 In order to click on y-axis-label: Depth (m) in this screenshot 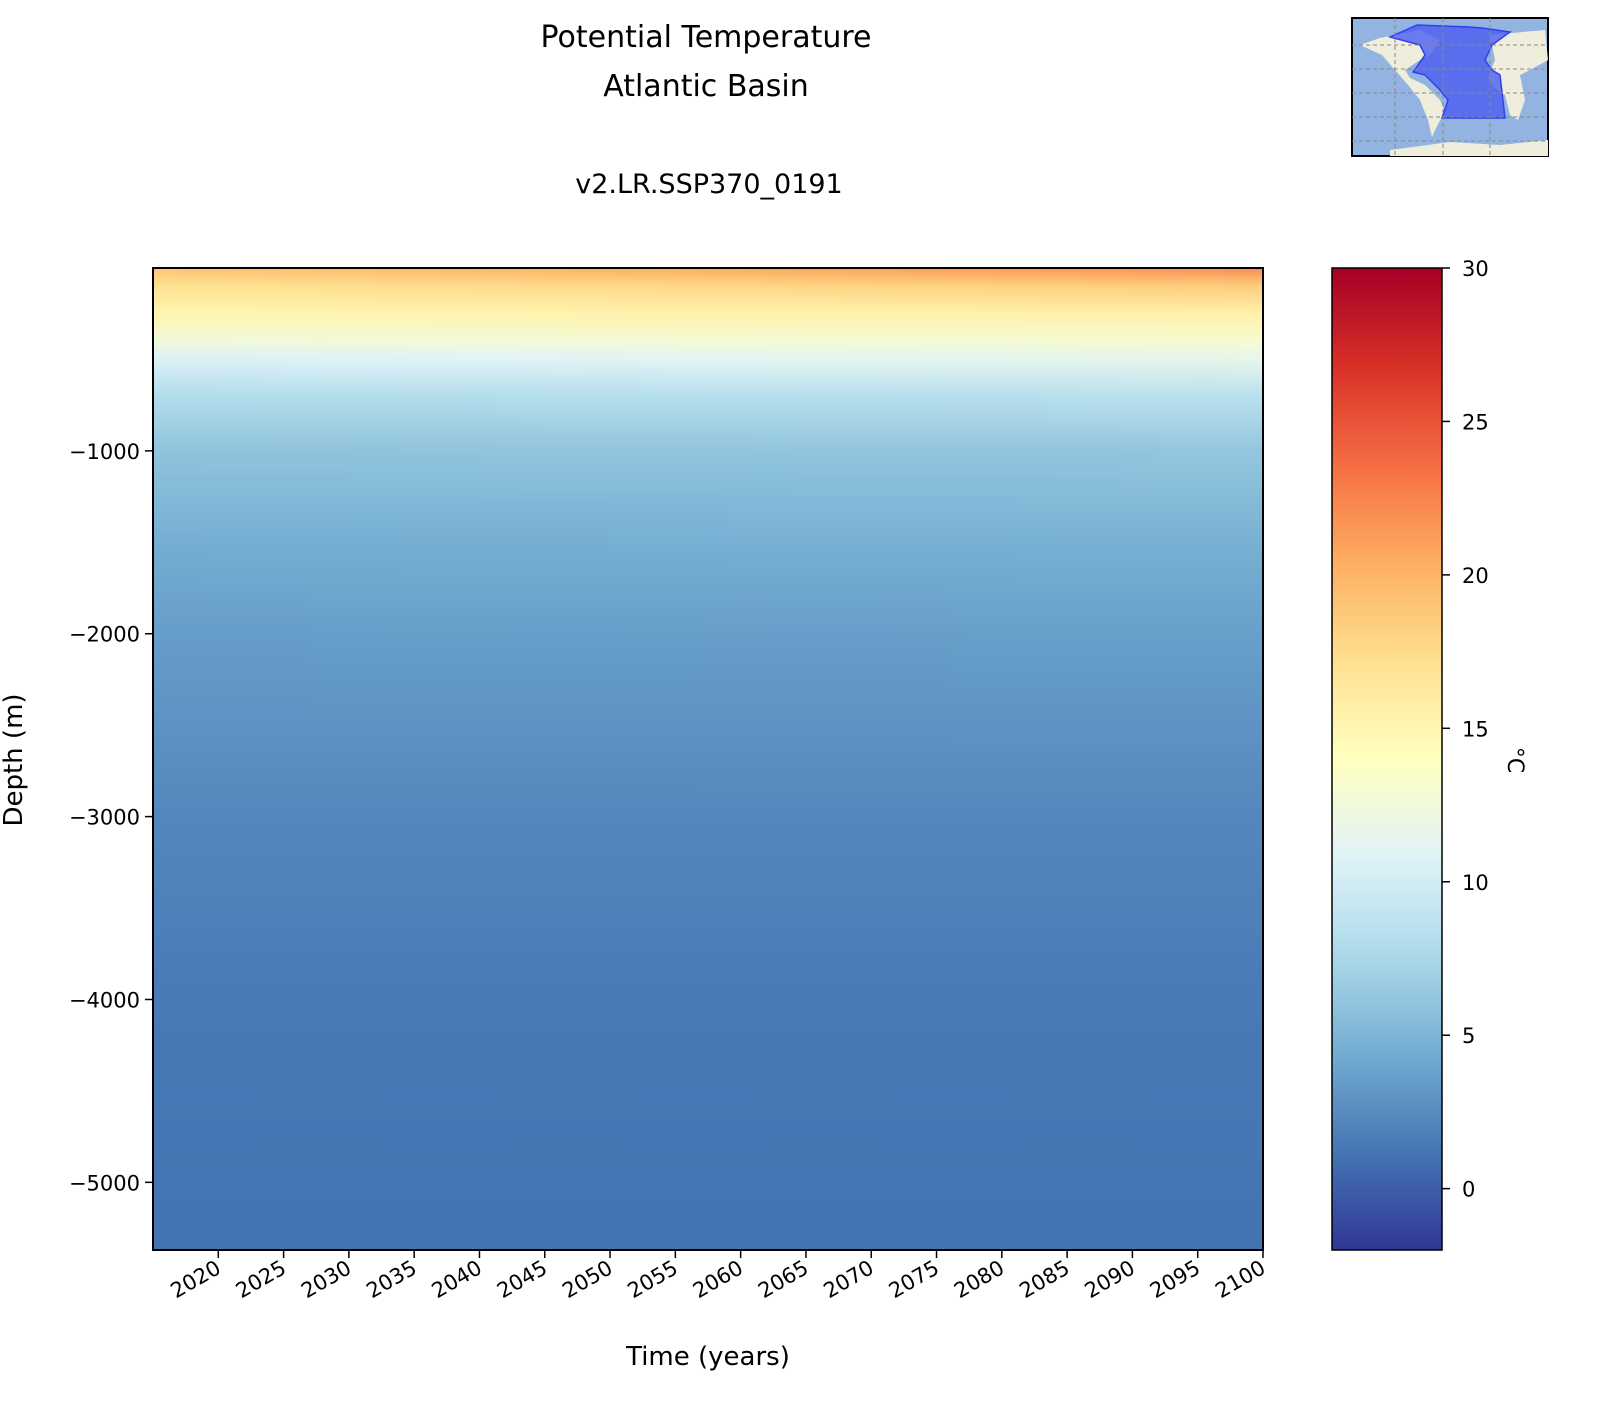, I will do `click(14, 759)`.